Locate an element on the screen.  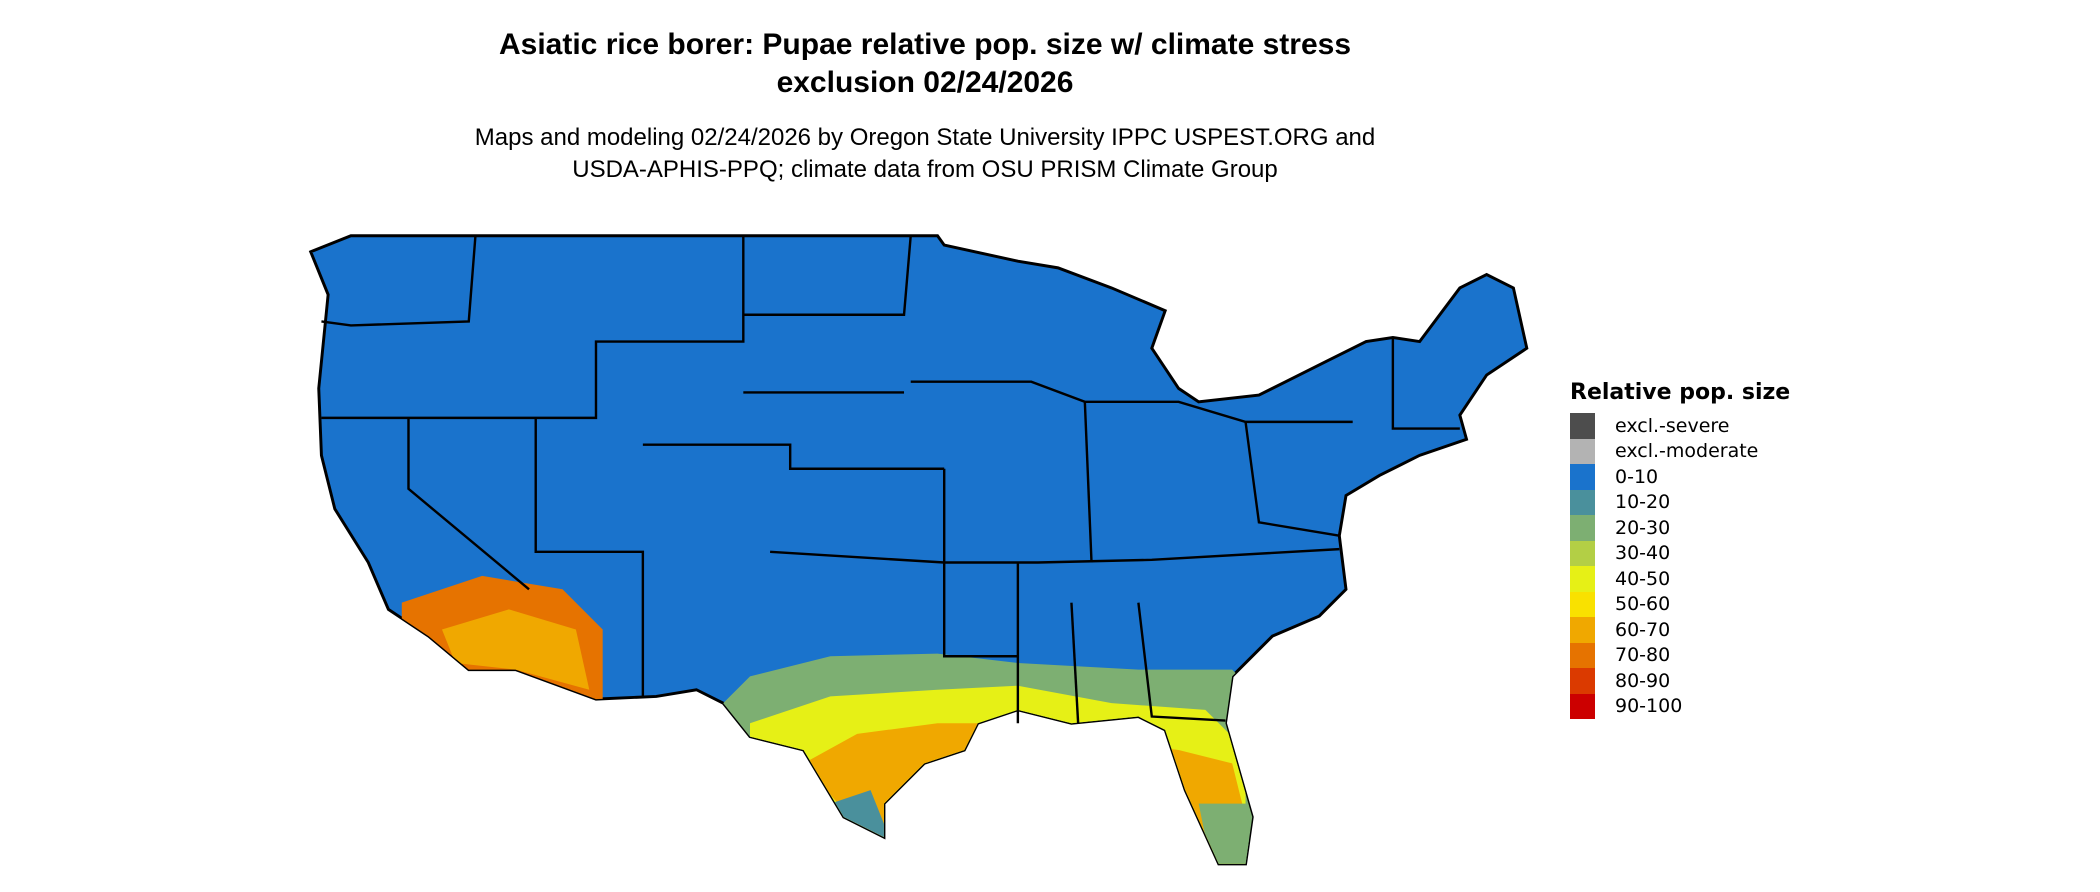
legend-label: 80-90 is located at coordinates (1643, 680).